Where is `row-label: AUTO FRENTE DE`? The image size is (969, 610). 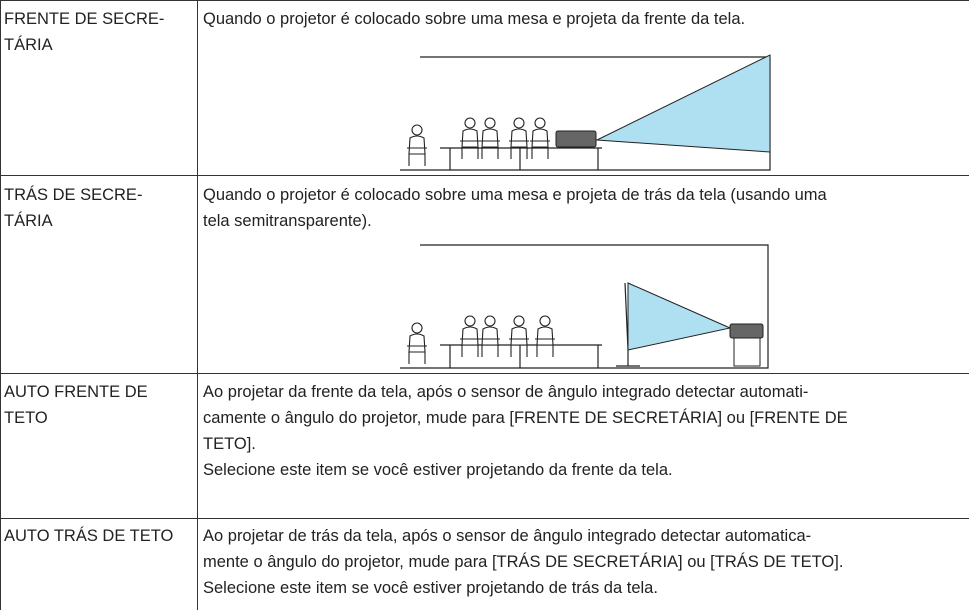 row-label: AUTO FRENTE DE is located at coordinates (76, 392).